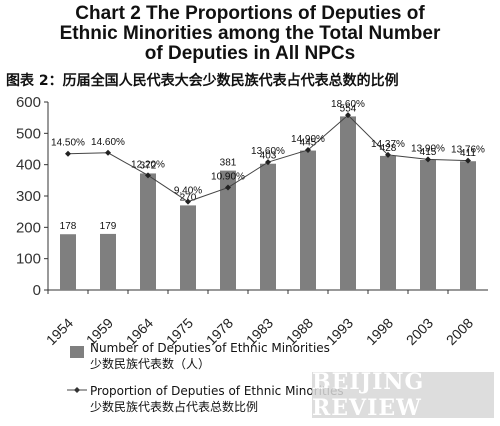 Image resolution: width=500 pixels, height=426 pixels. What do you see at coordinates (150, 364) in the screenshot?
I see `legend-bar-label-zh: 少数民族代表数（人）` at bounding box center [150, 364].